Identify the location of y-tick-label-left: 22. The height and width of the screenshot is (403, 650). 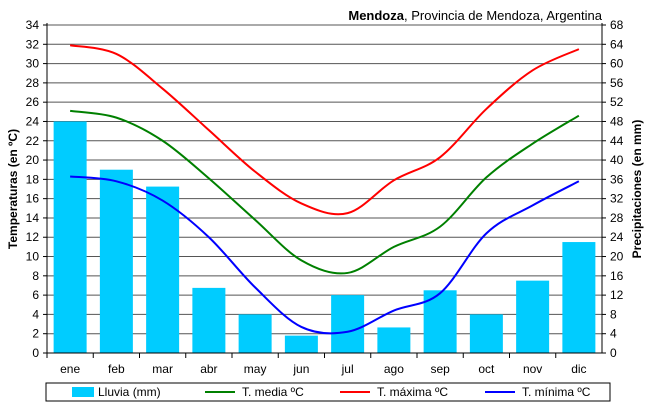
(33, 141).